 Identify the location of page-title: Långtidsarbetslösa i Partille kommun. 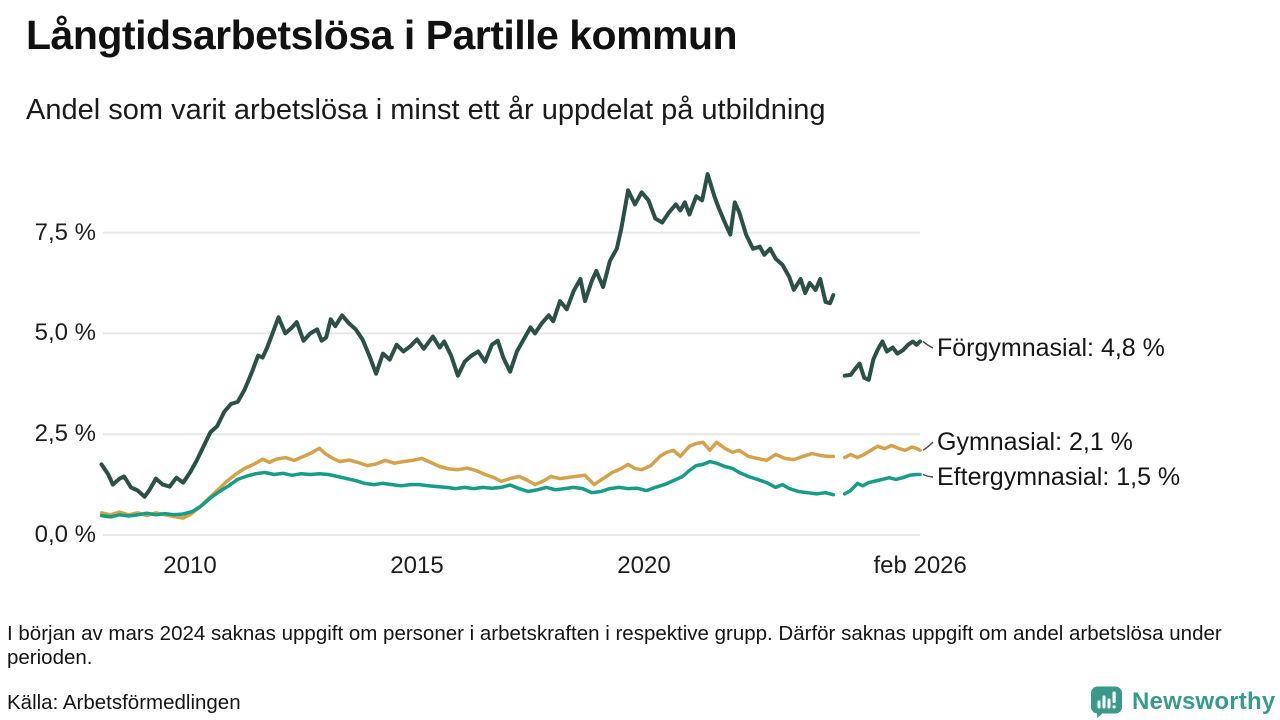
(382, 35).